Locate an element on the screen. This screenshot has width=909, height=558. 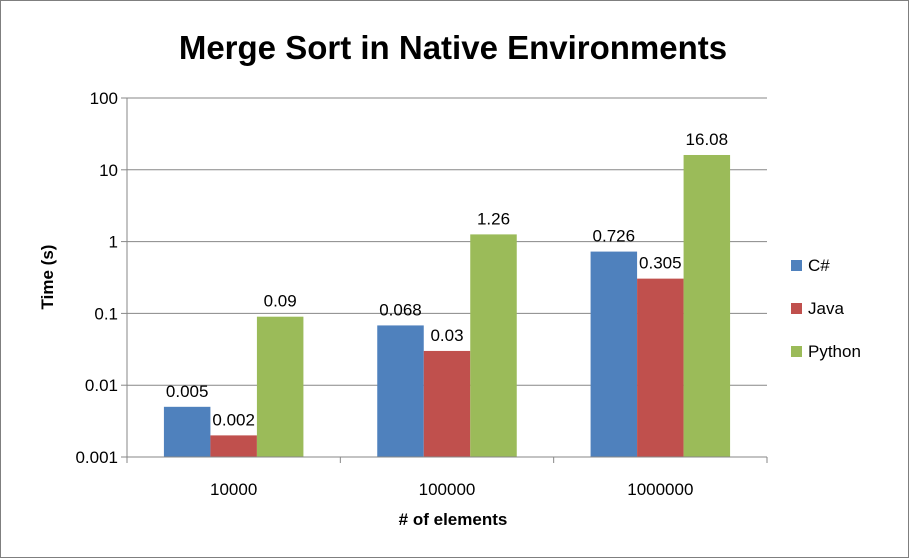
legend-label: Python is located at coordinates (834, 351).